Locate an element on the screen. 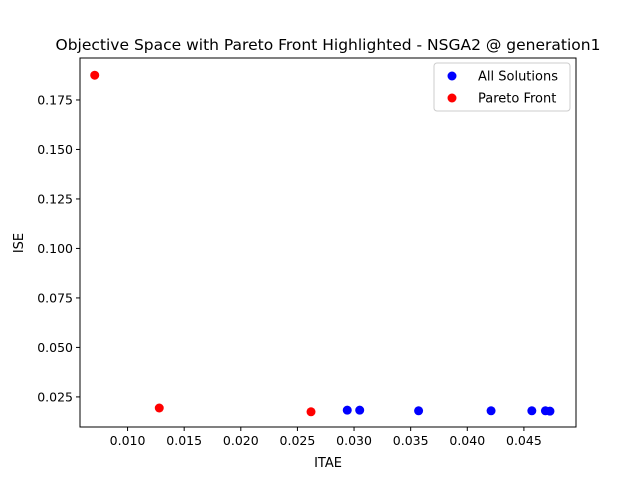 Image resolution: width=640 pixels, height=480 pixels. x-tick-label: 0.045 is located at coordinates (524, 440).